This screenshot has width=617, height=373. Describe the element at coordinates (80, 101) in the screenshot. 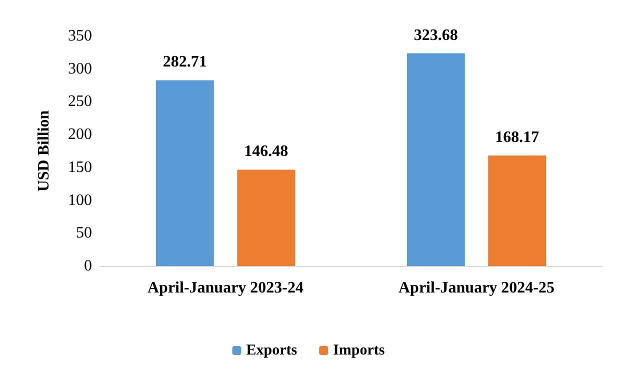

I see `y-tick-label: 250` at that location.